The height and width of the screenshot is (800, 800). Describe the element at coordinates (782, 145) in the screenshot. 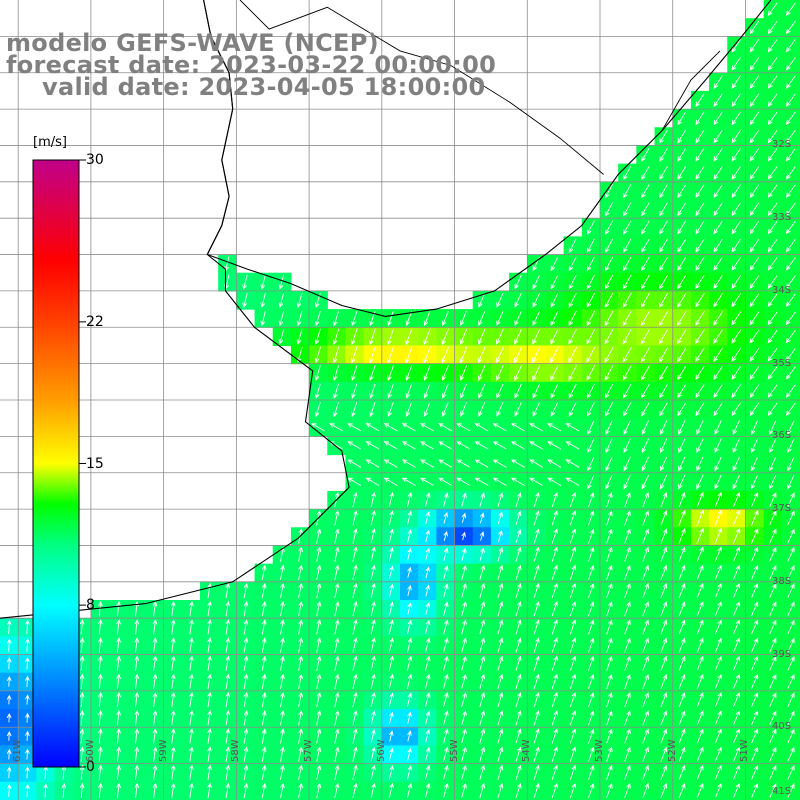

I see `latitude-label: 32S` at that location.